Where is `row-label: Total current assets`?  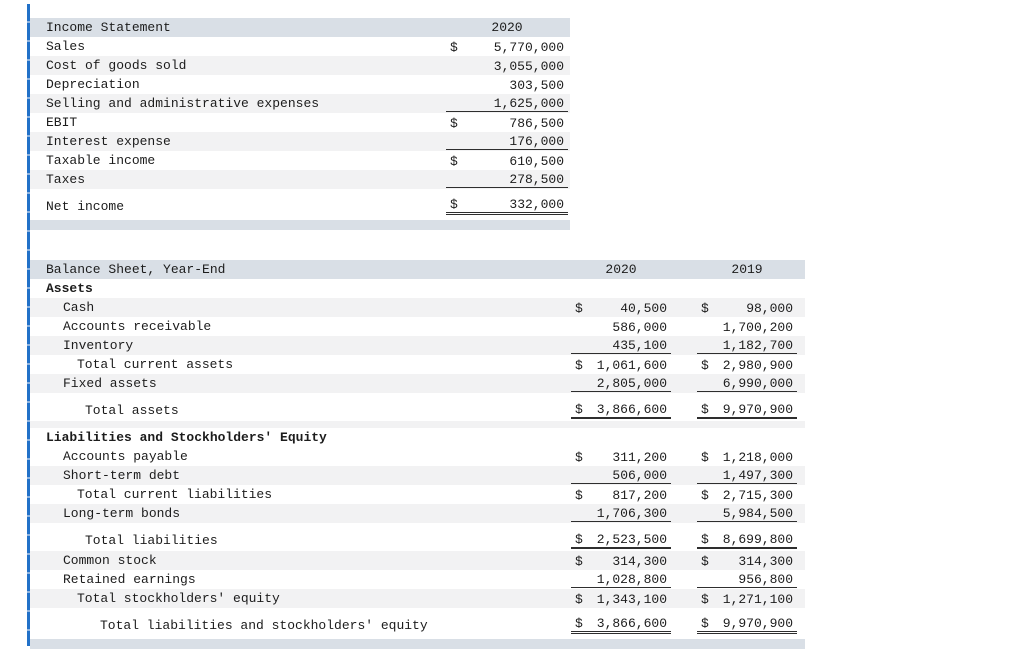 row-label: Total current assets is located at coordinates (155, 364).